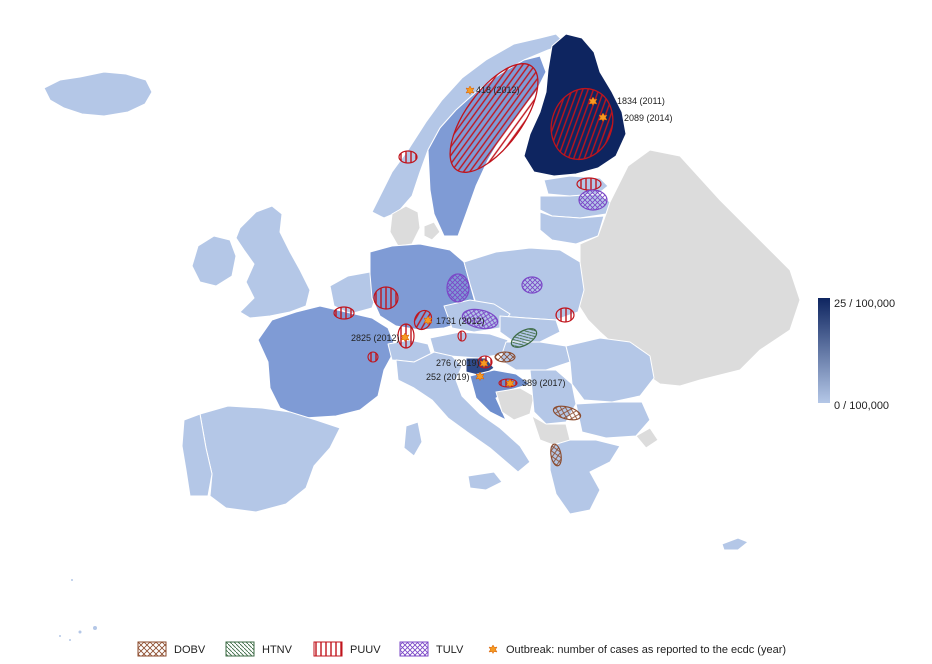  I want to click on country-sicily, so click(485, 481).